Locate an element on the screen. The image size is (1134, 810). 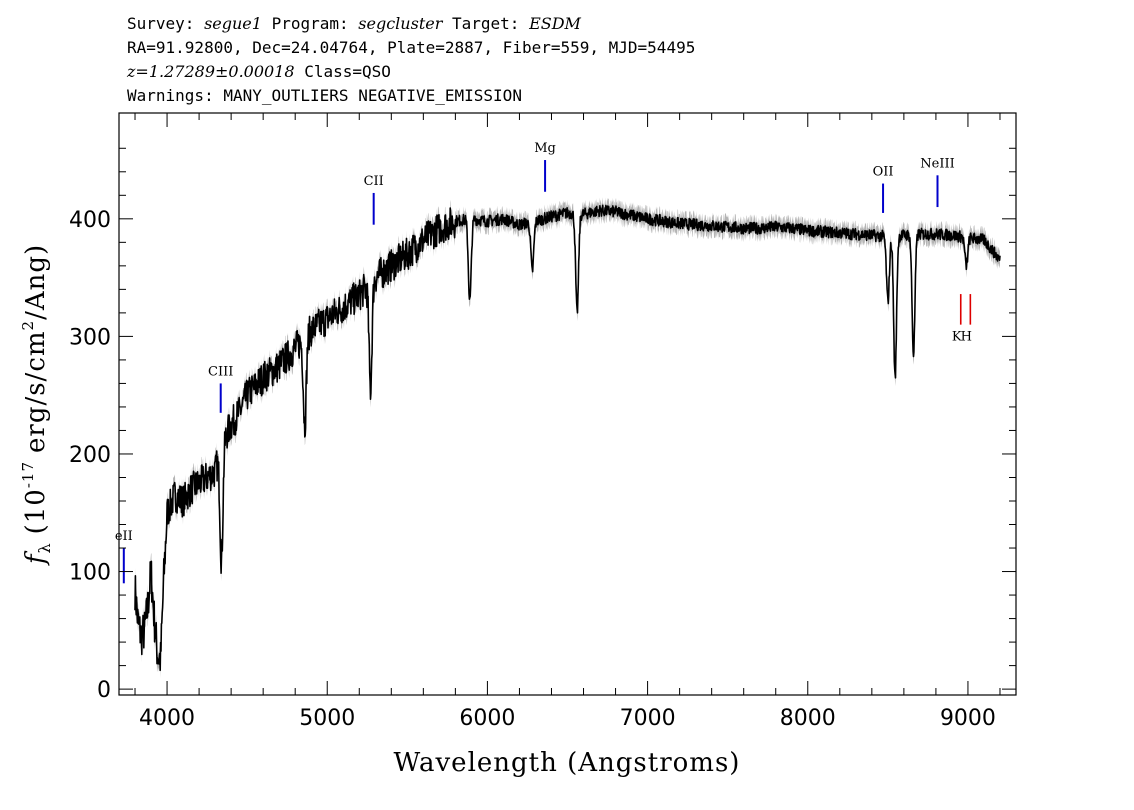
program-label: Program: is located at coordinates (310, 23).